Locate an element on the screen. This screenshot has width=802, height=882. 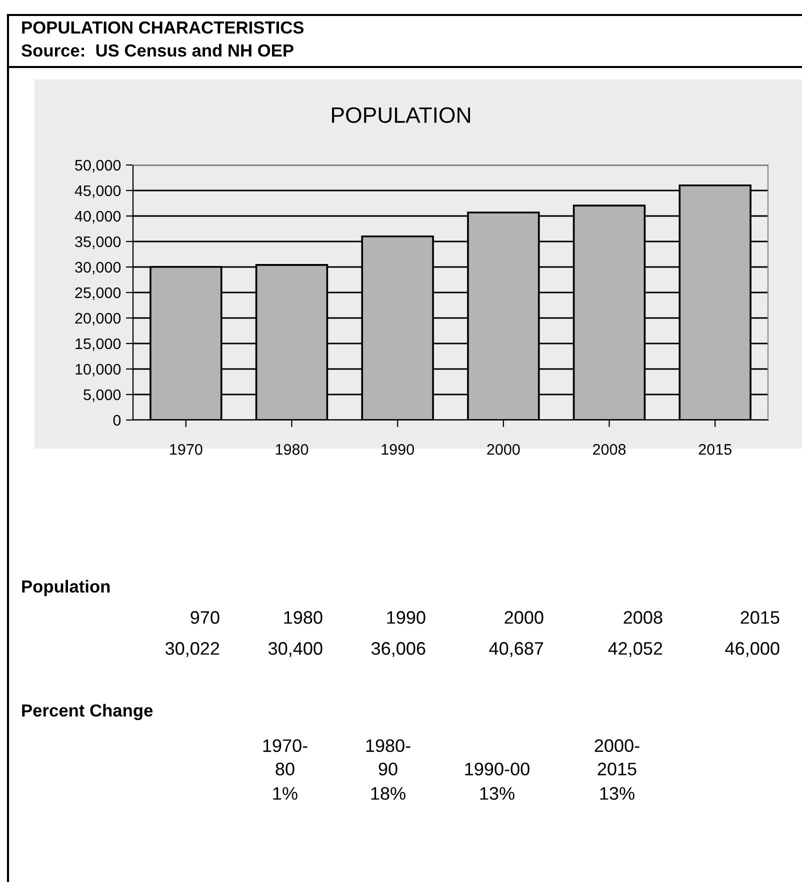
text: 2000 is located at coordinates (524, 617).